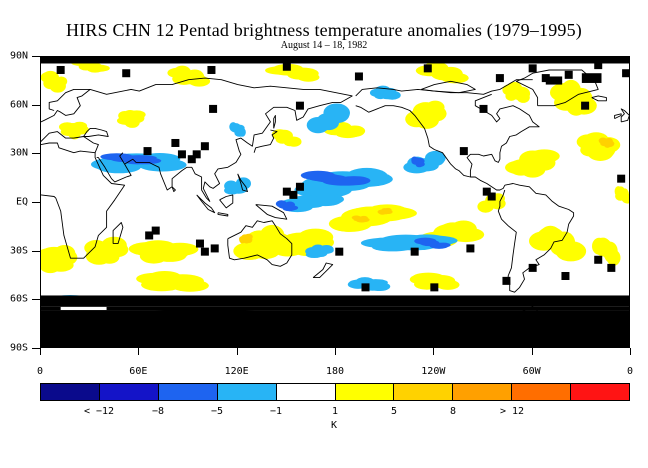 The width and height of the screenshot is (648, 468). I want to click on color-scale-label: 8, so click(453, 411).